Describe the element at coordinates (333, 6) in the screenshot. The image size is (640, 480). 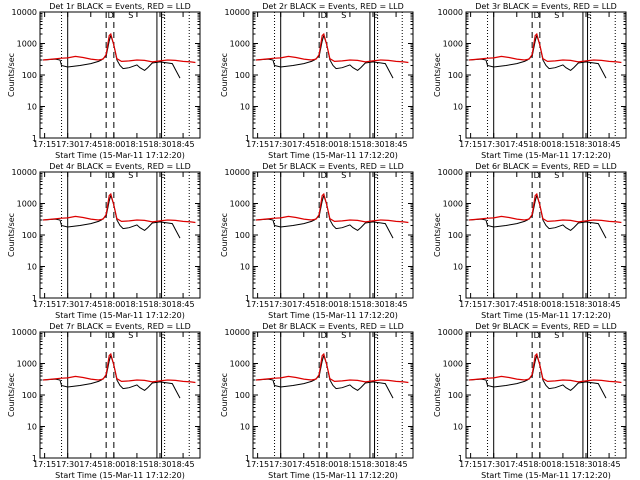
I see `plot-title: Det 2r BLACK = Events, RED = LLD` at that location.